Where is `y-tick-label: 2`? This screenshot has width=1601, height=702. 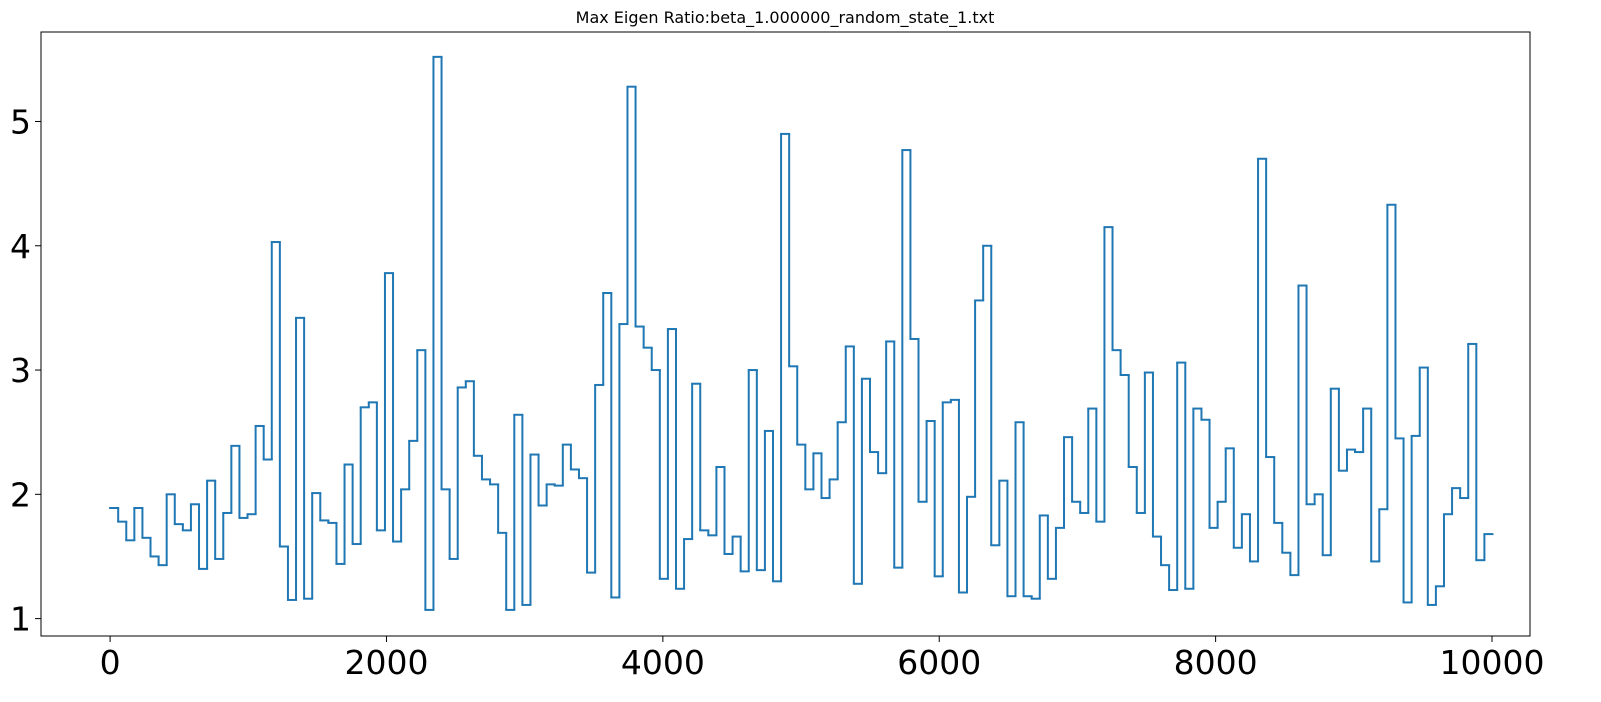
y-tick-label: 2 is located at coordinates (20, 494).